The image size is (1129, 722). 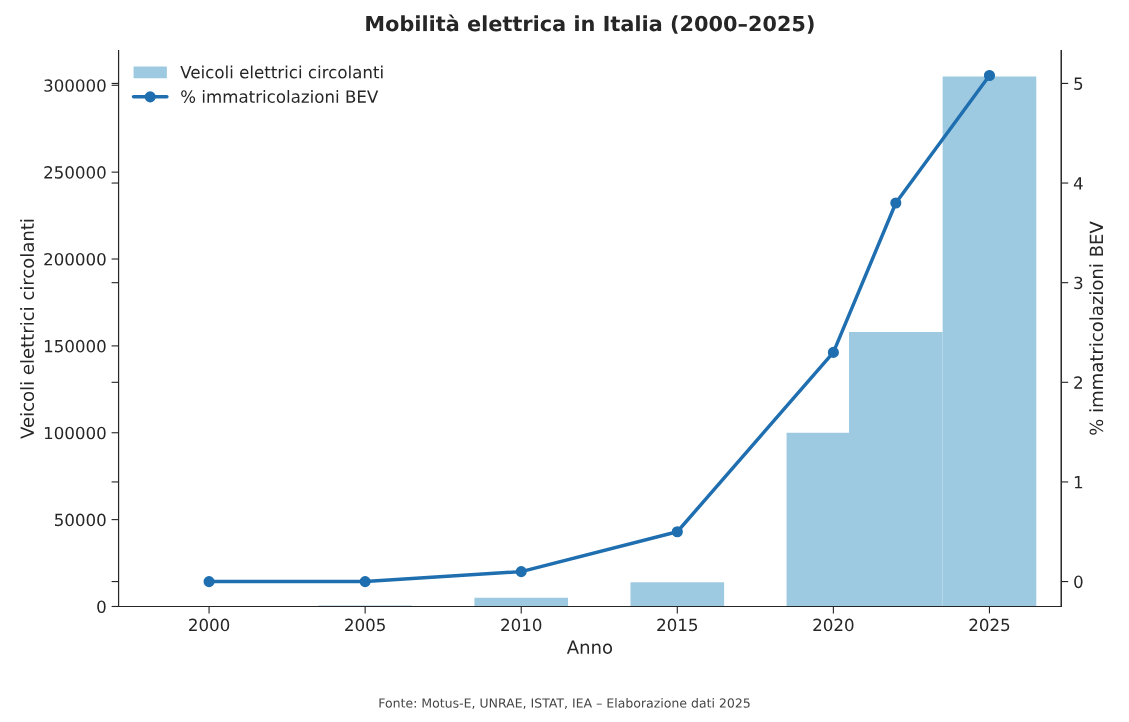 I want to click on x-tick-label: 2010, so click(x=521, y=625).